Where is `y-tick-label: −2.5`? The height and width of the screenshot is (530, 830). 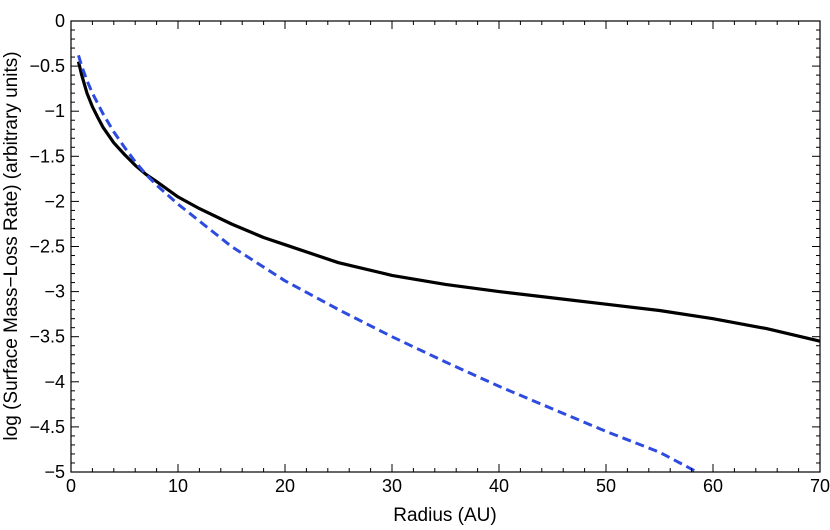
y-tick-label: −2.5 is located at coordinates (47, 247).